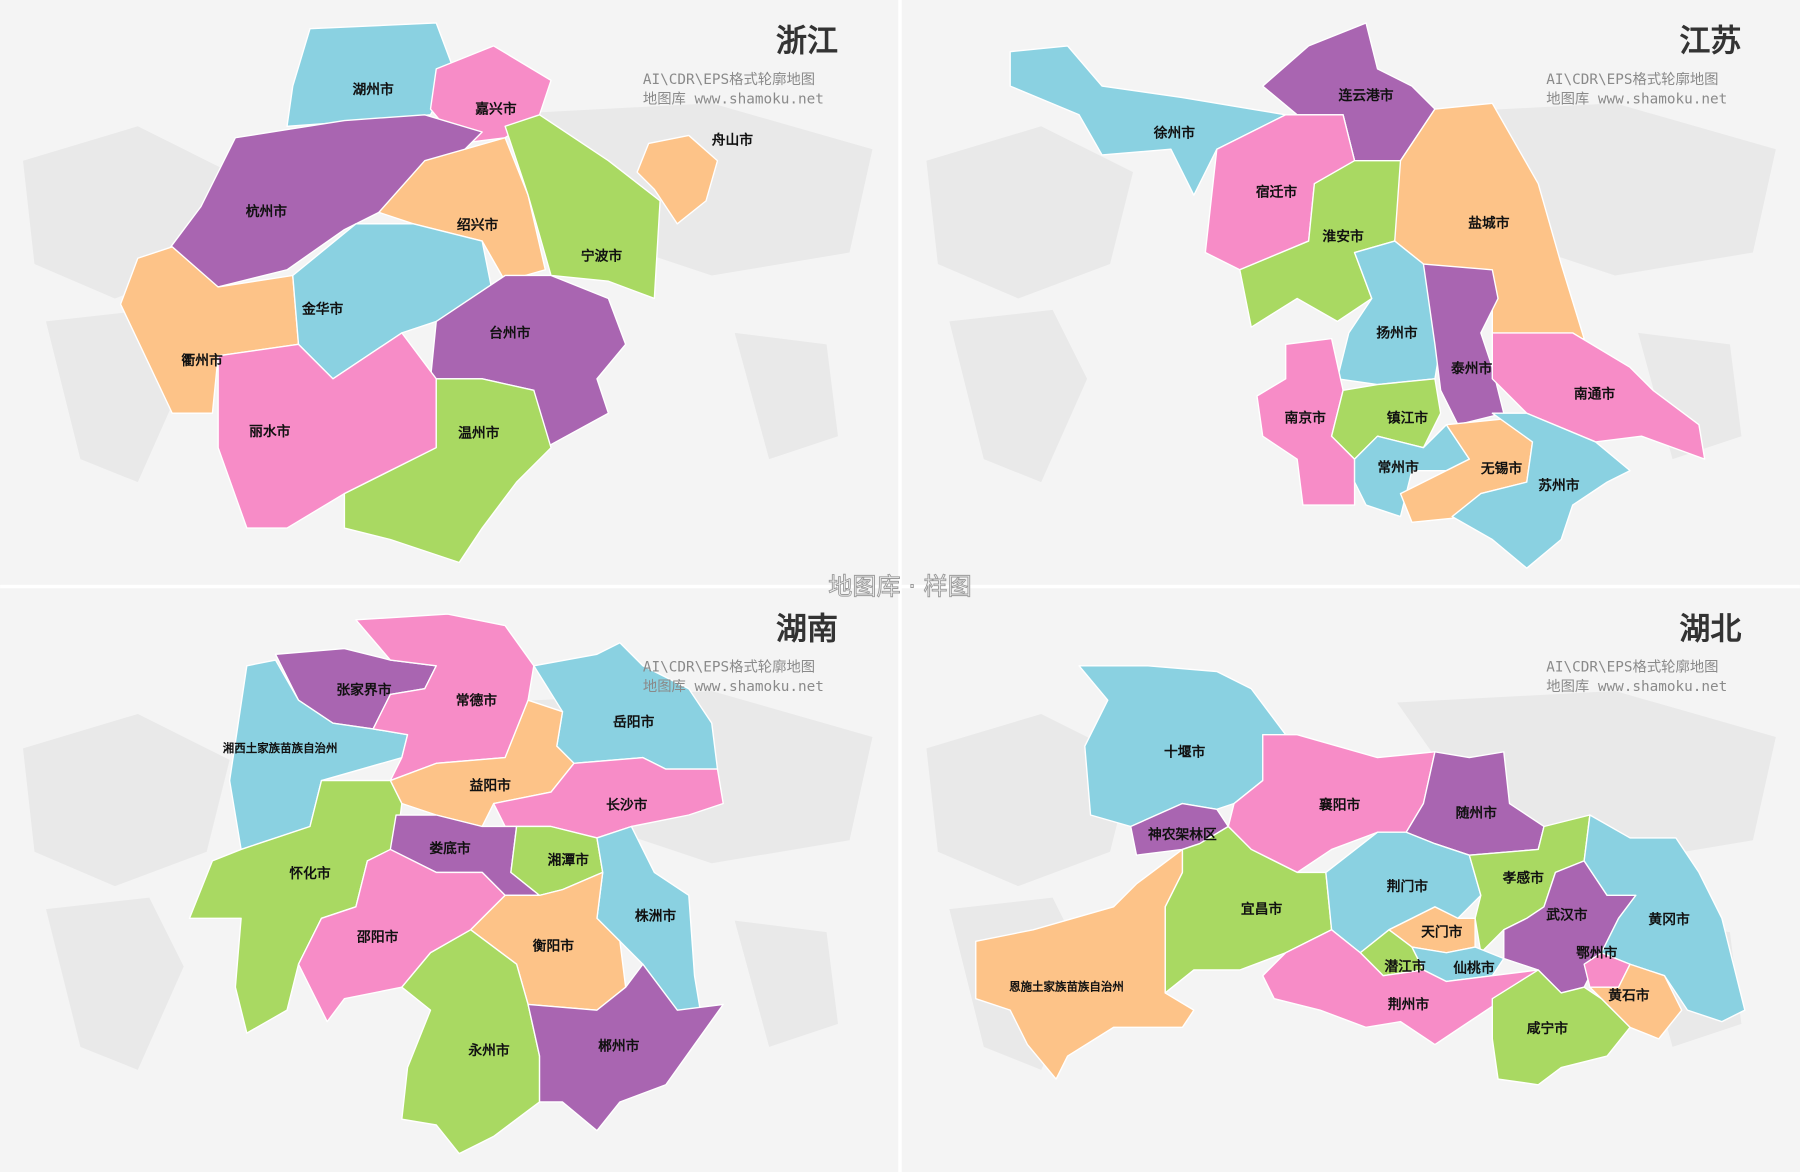 This screenshot has width=1800, height=1172. I want to click on region-label: 荆州市, so click(1409, 1004).